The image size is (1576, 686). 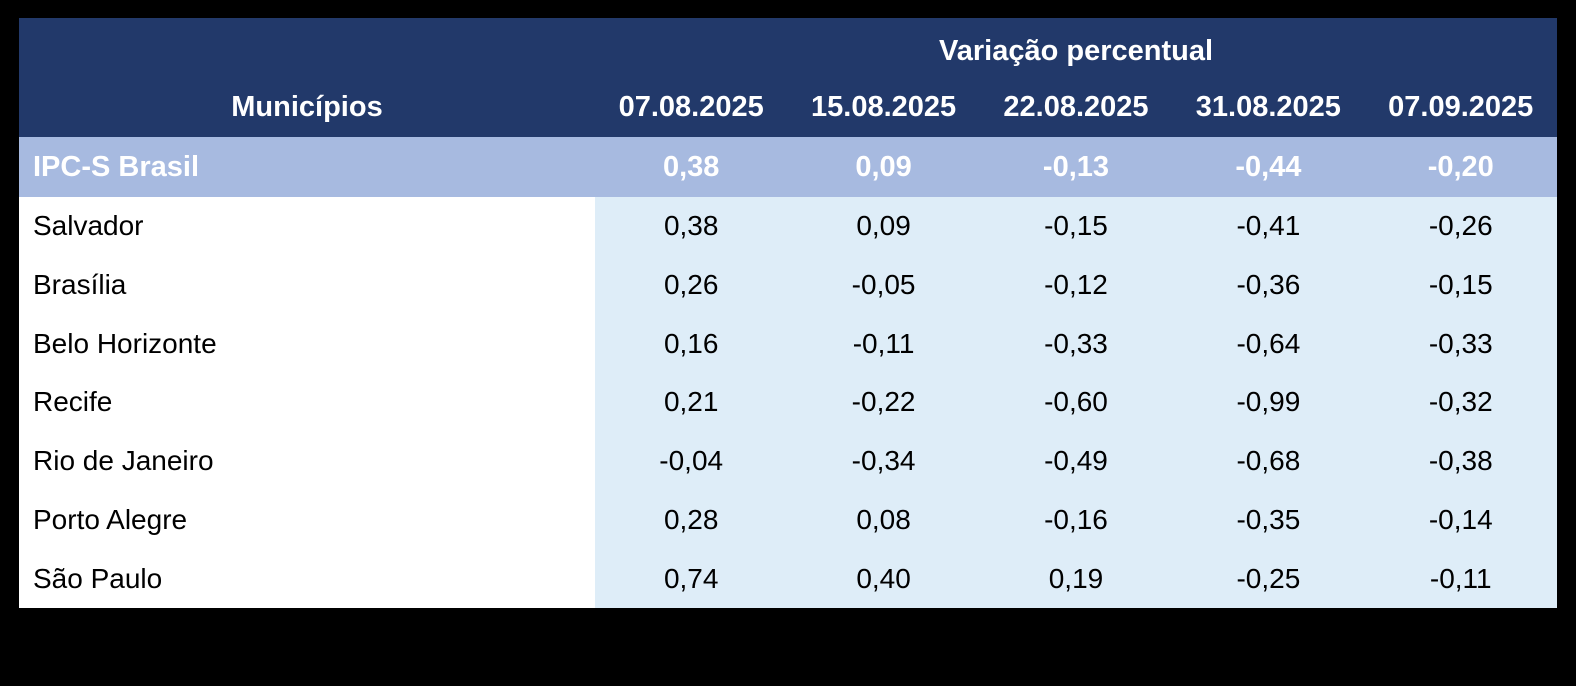 What do you see at coordinates (883, 578) in the screenshot?
I see `value-cell: 0,40` at bounding box center [883, 578].